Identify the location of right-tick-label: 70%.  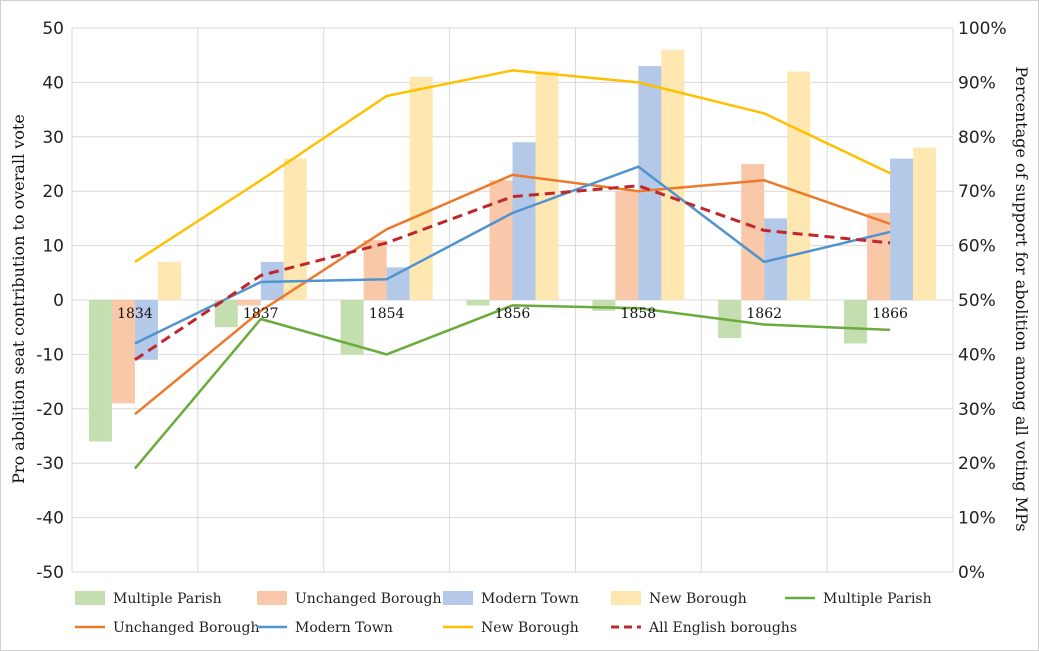
(977, 192).